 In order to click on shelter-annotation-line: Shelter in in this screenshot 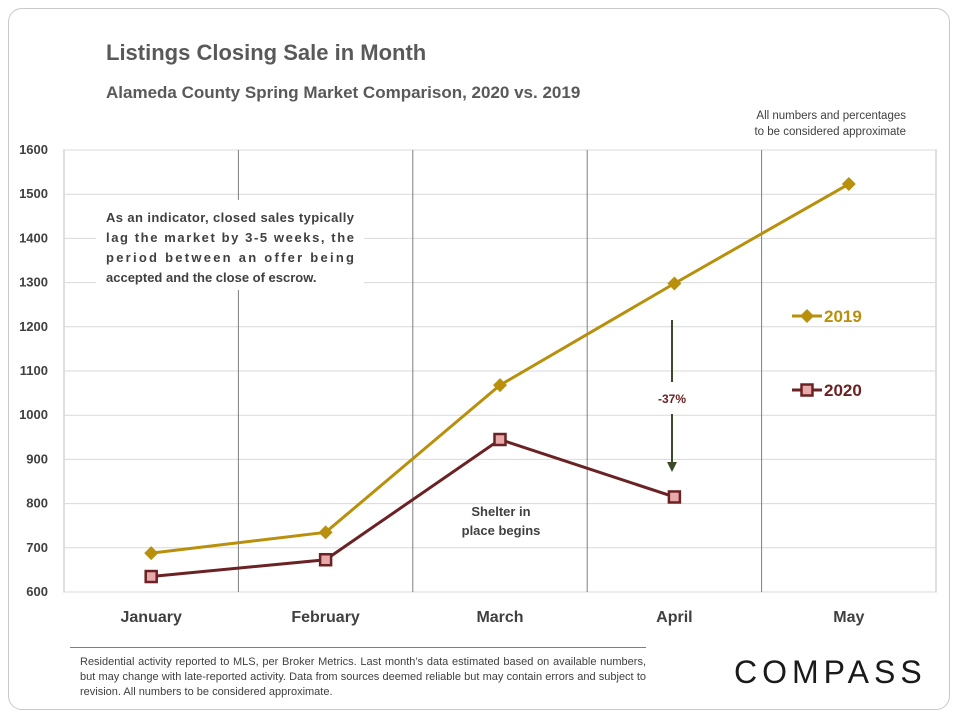, I will do `click(500, 511)`.